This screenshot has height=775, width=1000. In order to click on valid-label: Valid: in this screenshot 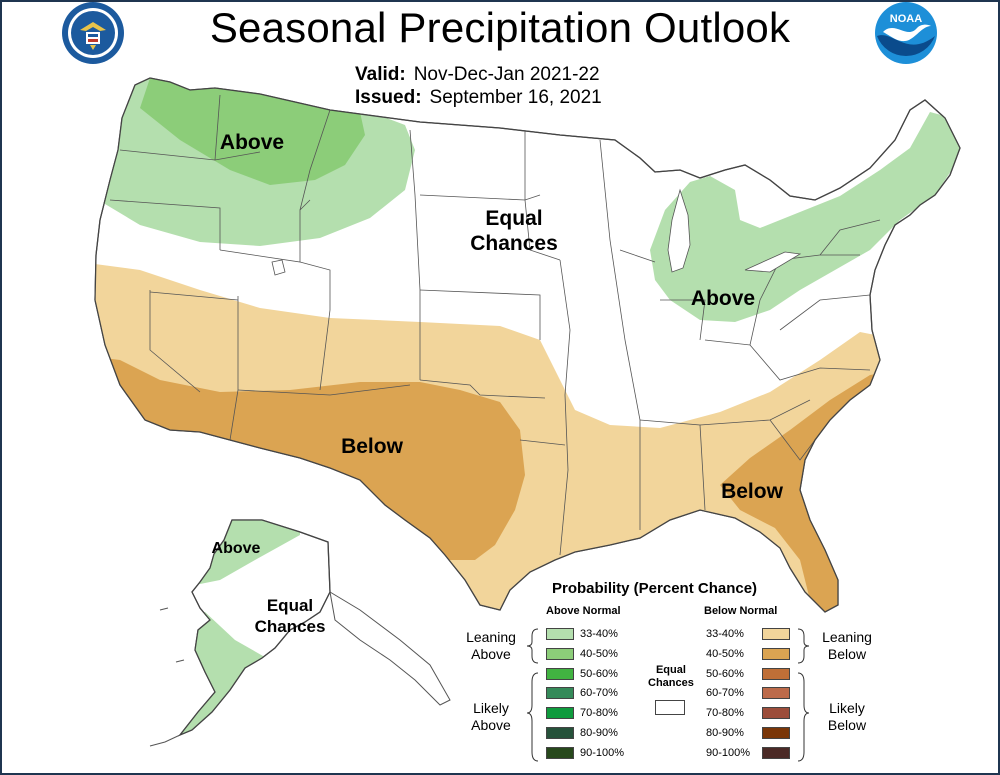, I will do `click(380, 74)`.